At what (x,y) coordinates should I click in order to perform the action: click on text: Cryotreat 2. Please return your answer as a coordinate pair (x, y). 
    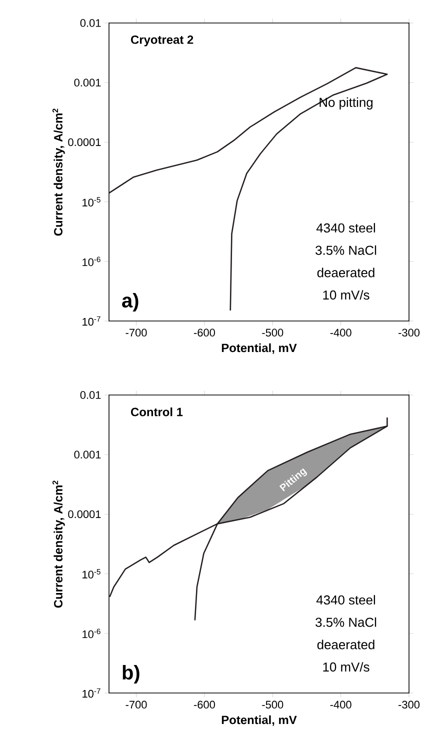
    Looking at the image, I should click on (162, 40).